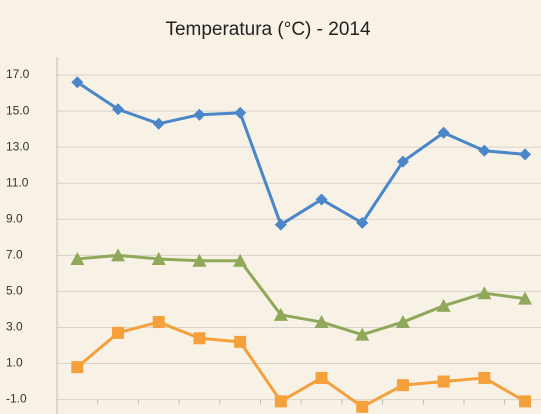 This screenshot has height=414, width=541. What do you see at coordinates (18, 146) in the screenshot?
I see `y-tick-label: 13.0` at bounding box center [18, 146].